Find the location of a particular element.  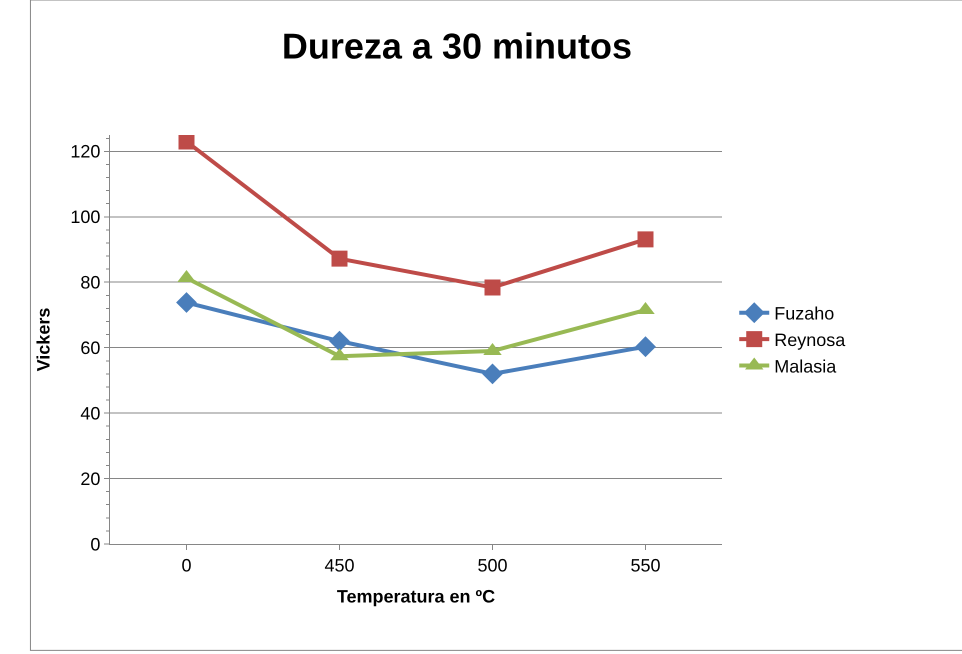

y-axis-title: Vickers is located at coordinates (44, 340).